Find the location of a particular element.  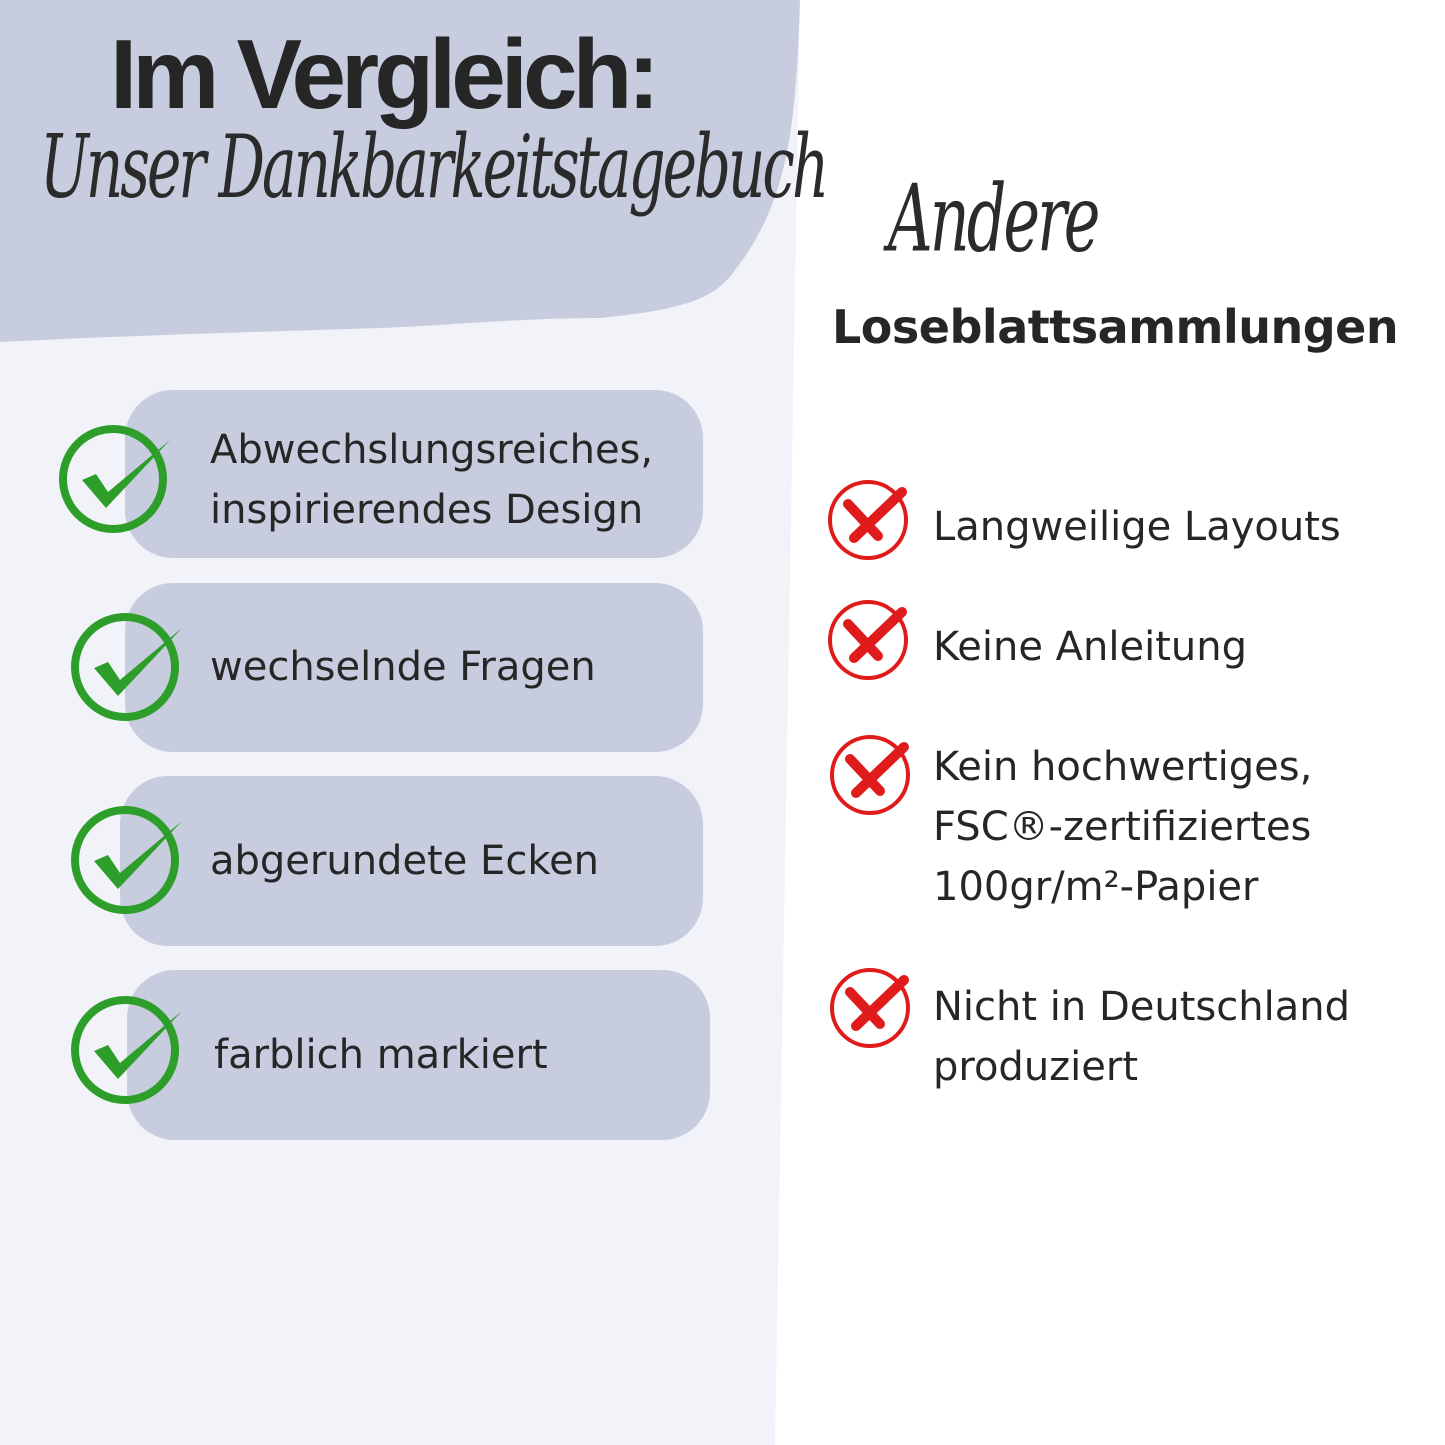

header-blob is located at coordinates (400, 171).